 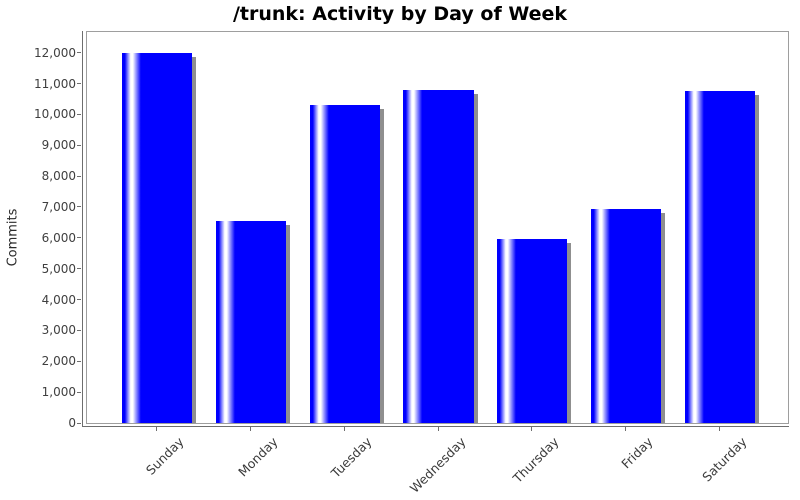 I want to click on y-axis-tick-label: 2,000, so click(x=58, y=361).